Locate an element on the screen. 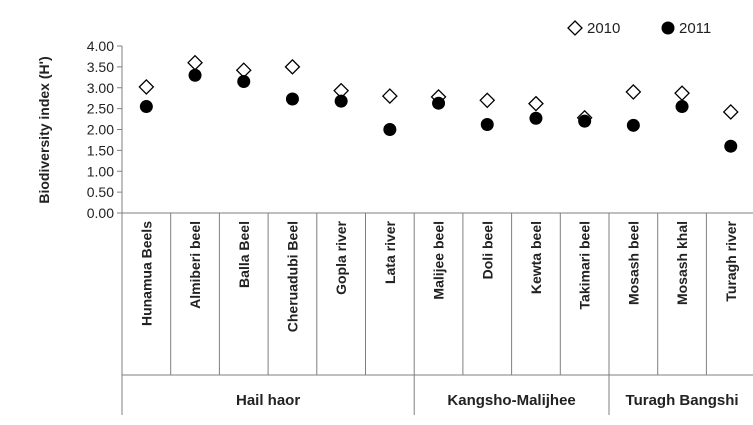 This screenshot has height=425, width=753. y-tick-label: 0.50 is located at coordinates (100, 192).